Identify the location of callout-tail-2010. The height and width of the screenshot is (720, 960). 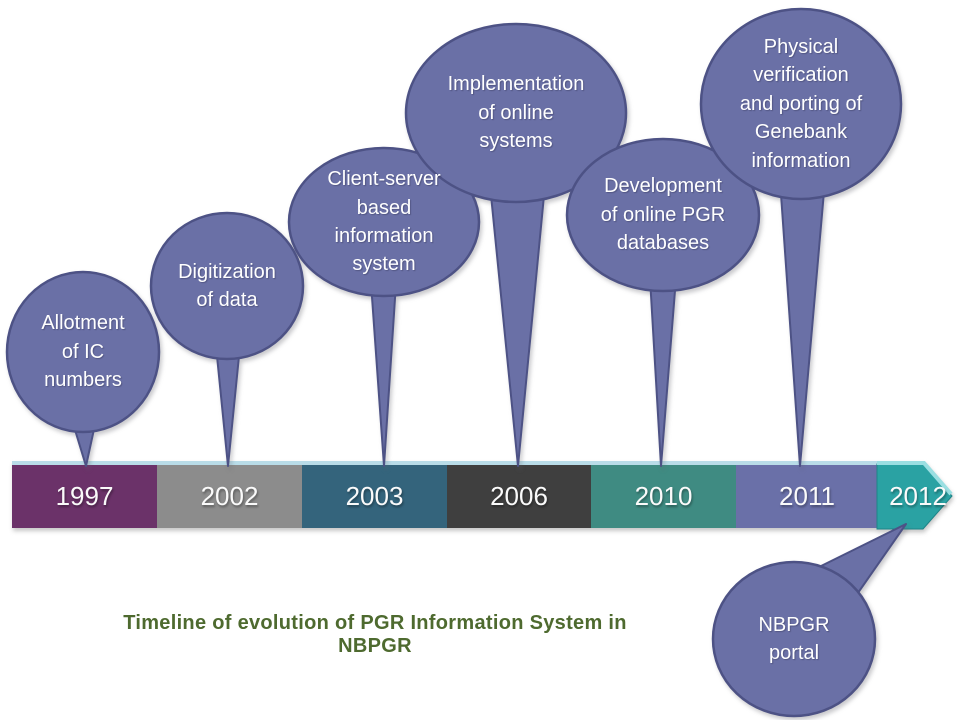
(663, 372).